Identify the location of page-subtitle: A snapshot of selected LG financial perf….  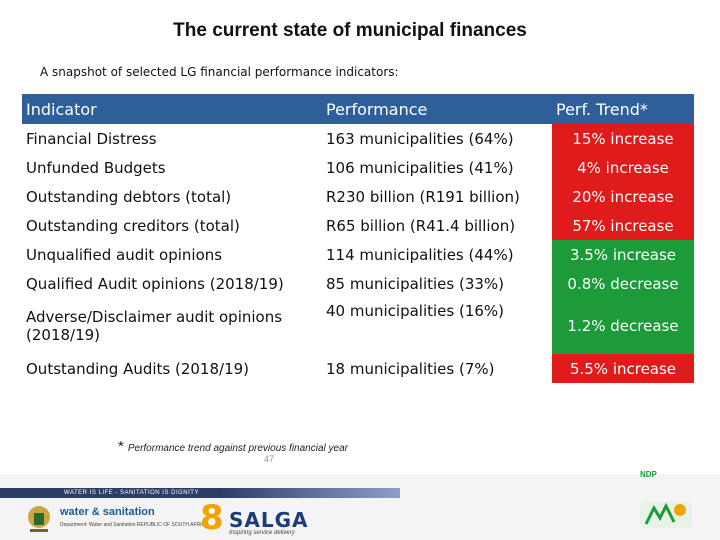
(219, 72).